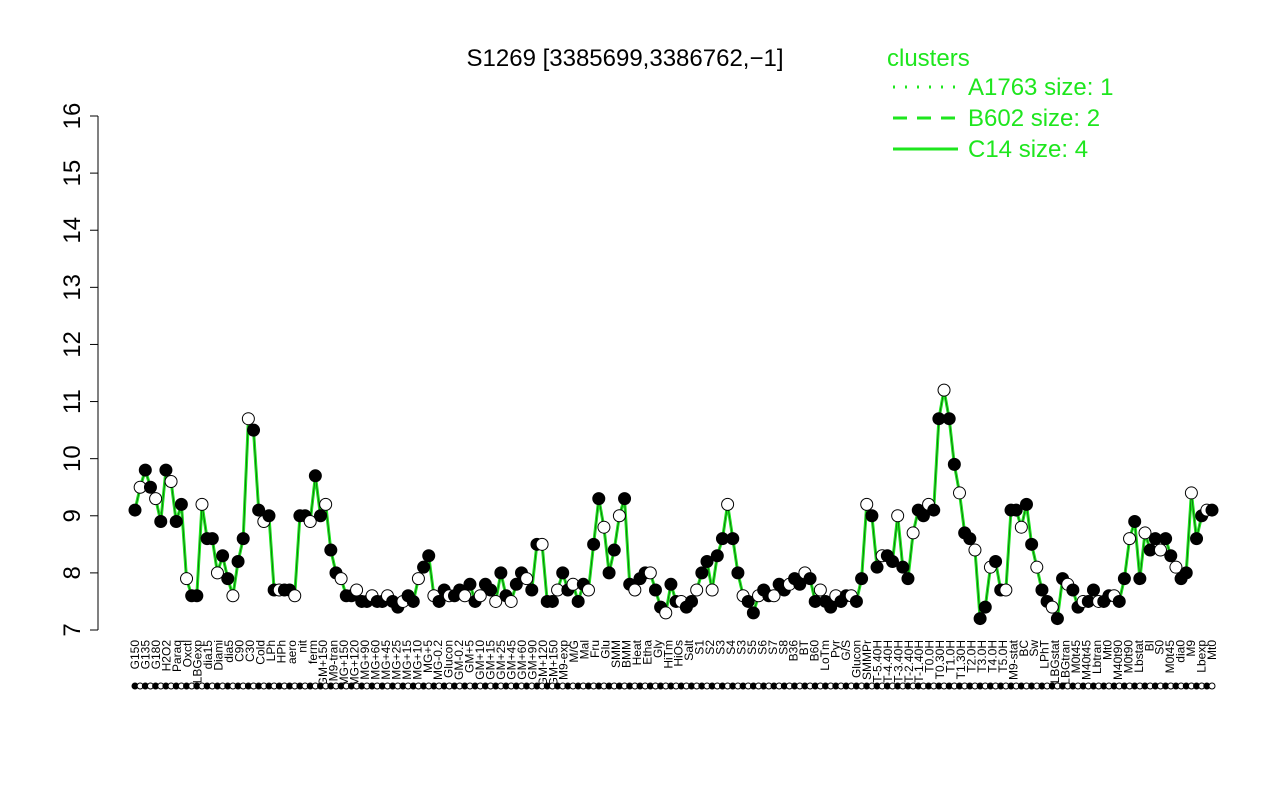  I want to click on legend-entry-label: B602 size: 2, so click(1034, 118).